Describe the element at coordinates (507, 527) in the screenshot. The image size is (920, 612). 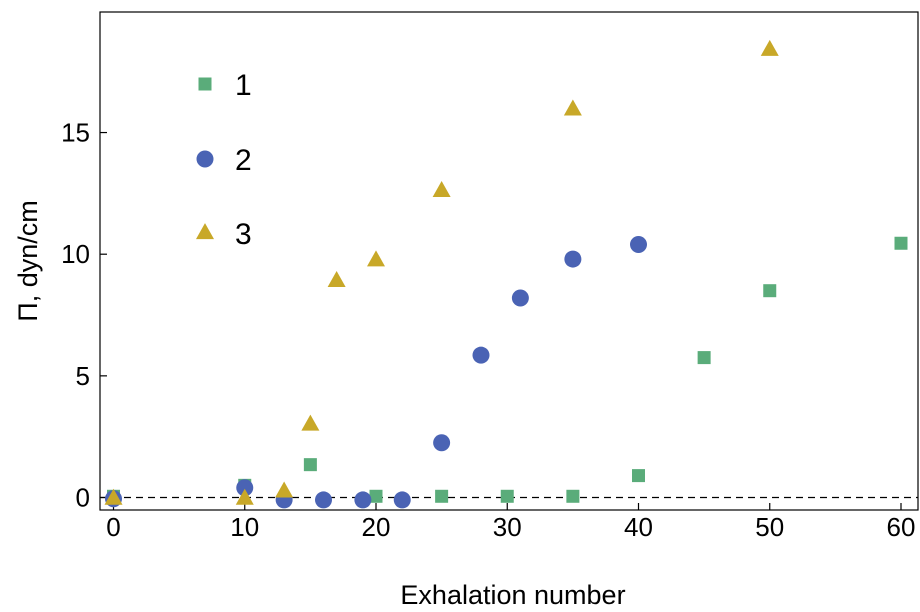
I see `x-tick-label: 30` at that location.